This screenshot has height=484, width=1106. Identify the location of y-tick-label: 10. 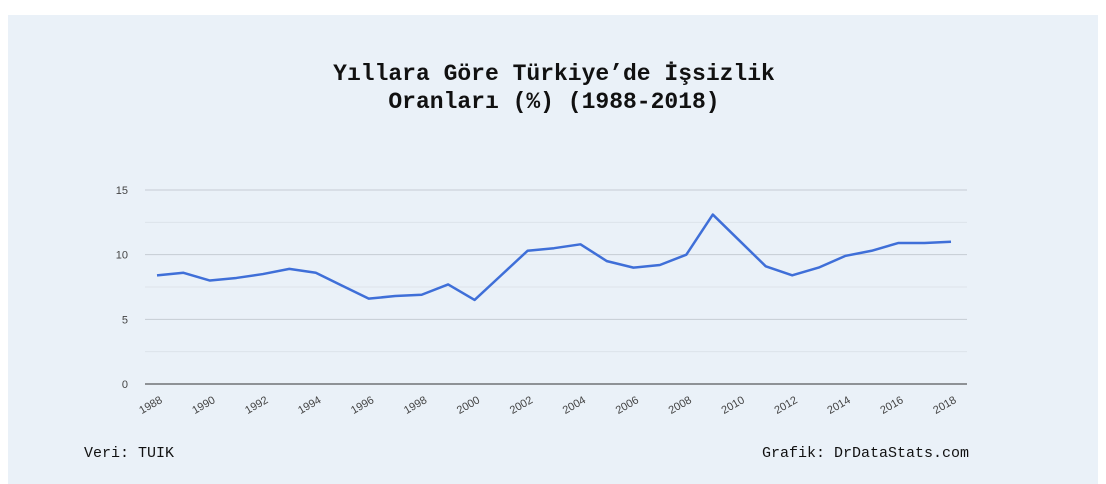
(122, 256).